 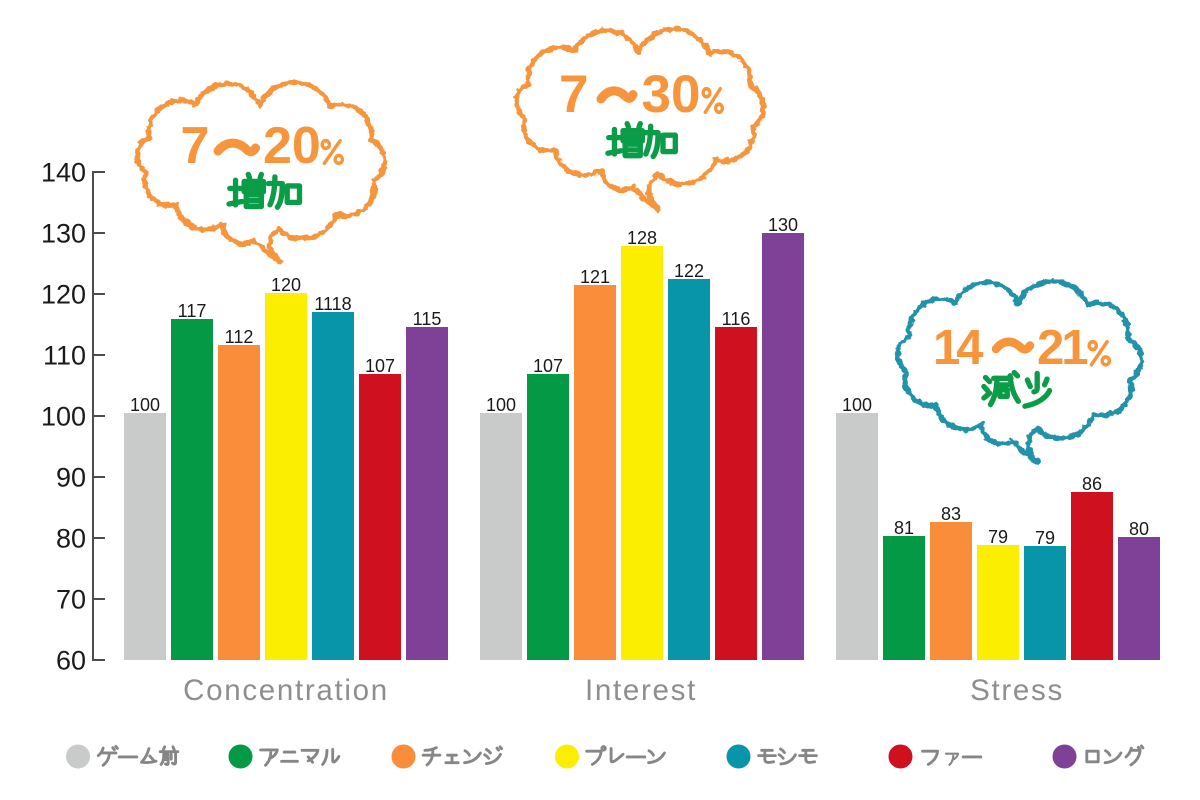 What do you see at coordinates (904, 528) in the screenshot?
I see `svg-text: 81` at bounding box center [904, 528].